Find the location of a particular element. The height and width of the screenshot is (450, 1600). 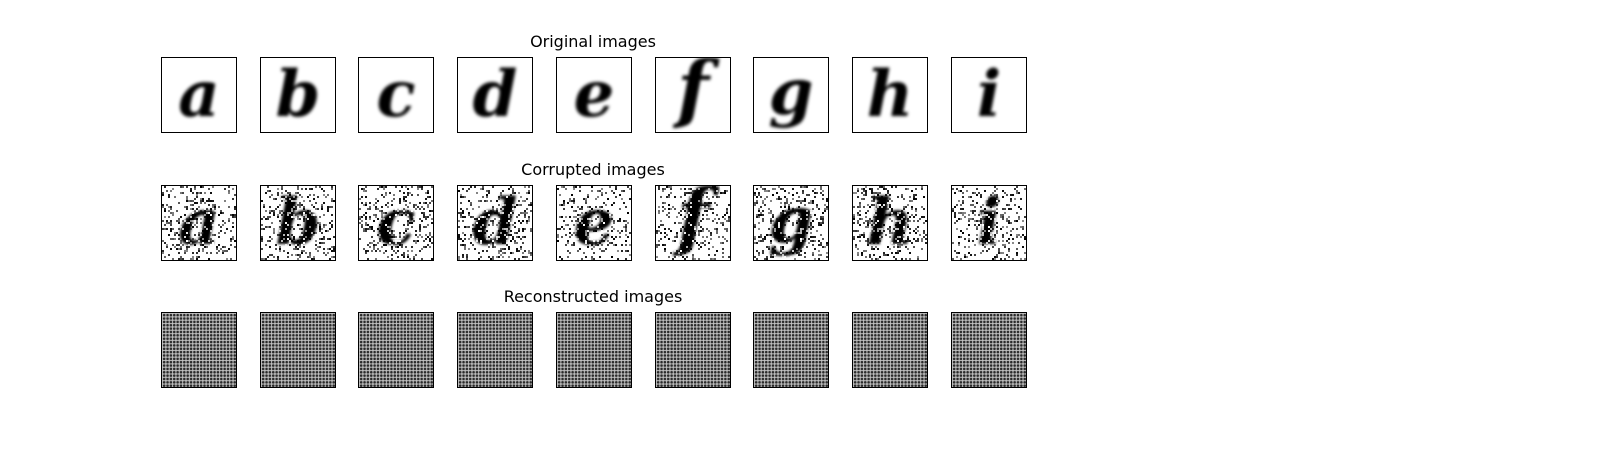

clean-image-c: c is located at coordinates (396, 95).